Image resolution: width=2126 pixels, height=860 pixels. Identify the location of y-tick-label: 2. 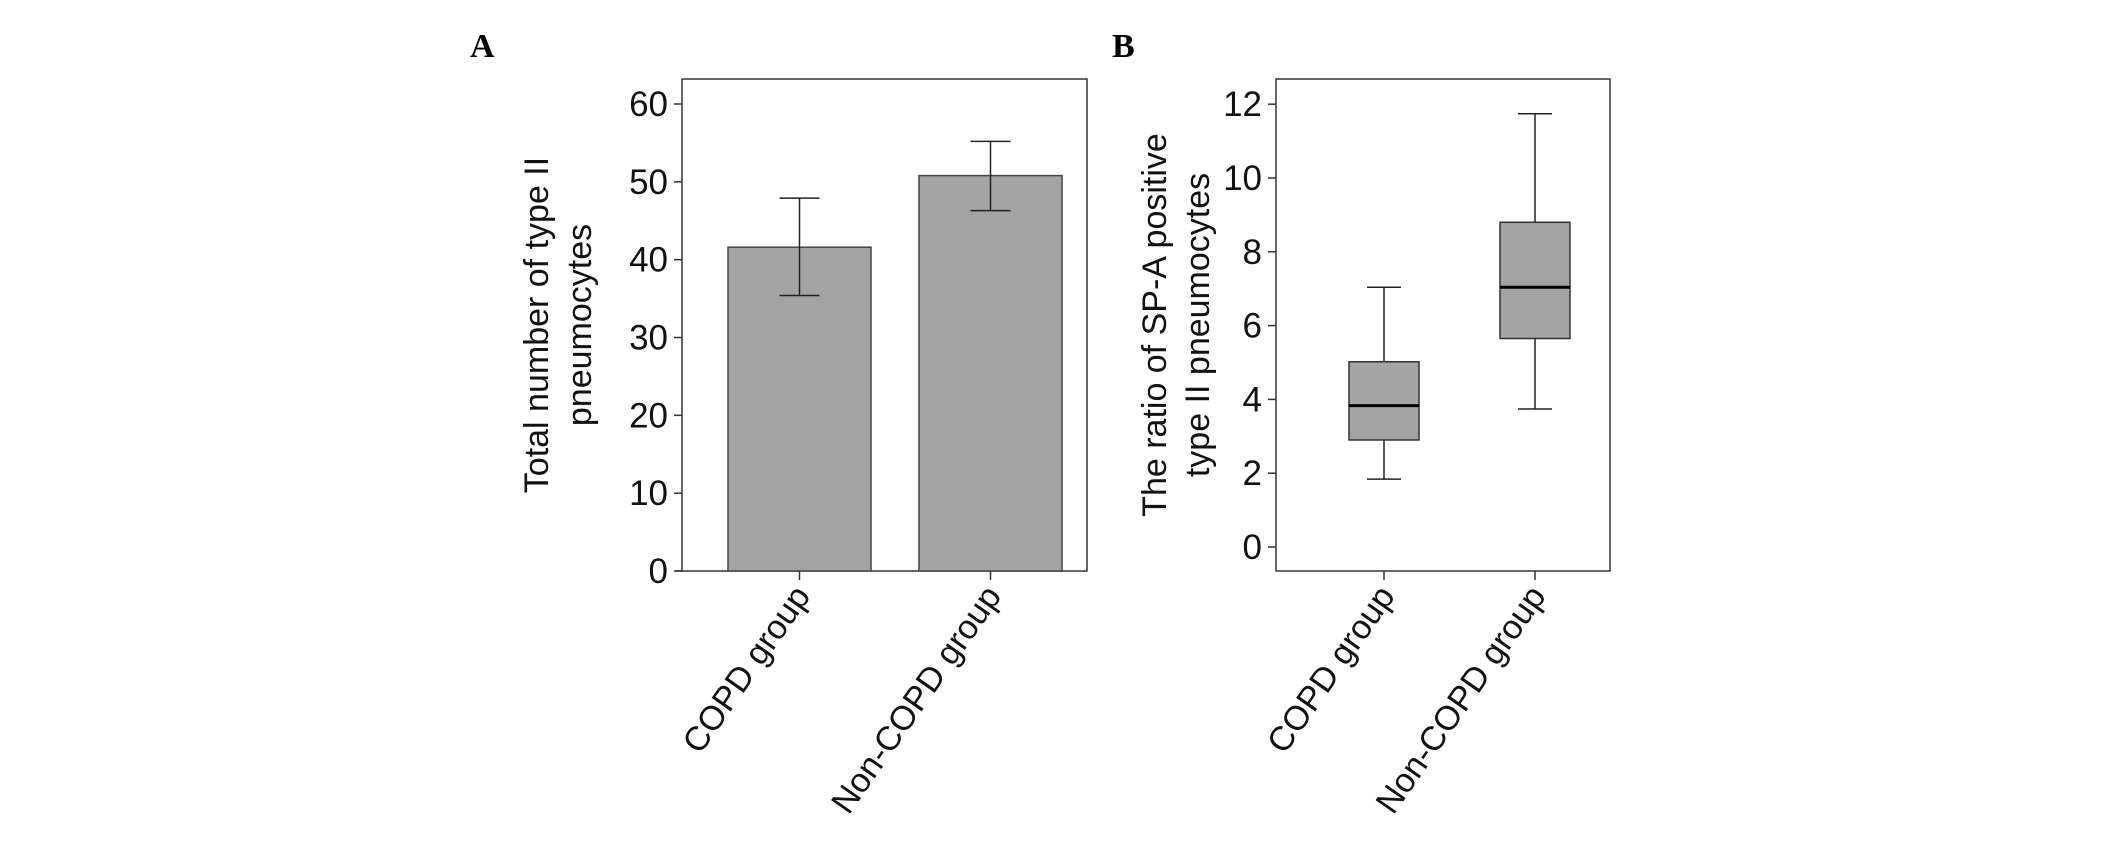
(1252, 473).